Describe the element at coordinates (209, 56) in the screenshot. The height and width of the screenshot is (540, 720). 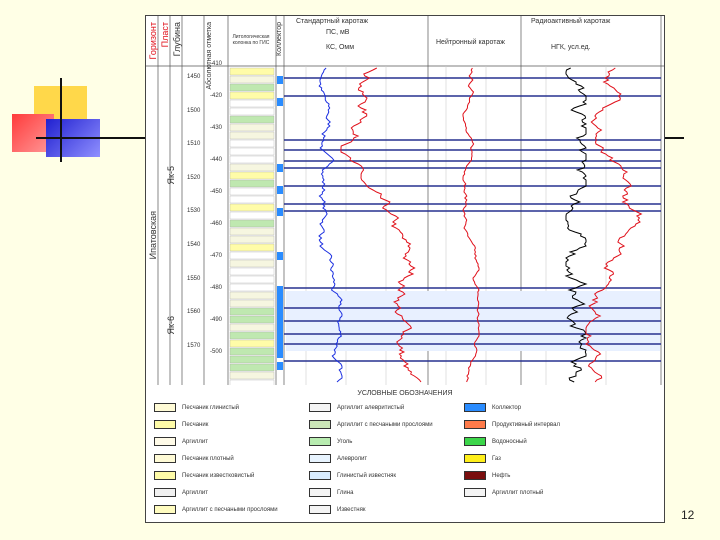
I see `abs-mark-header: Абсолютная отметка` at that location.